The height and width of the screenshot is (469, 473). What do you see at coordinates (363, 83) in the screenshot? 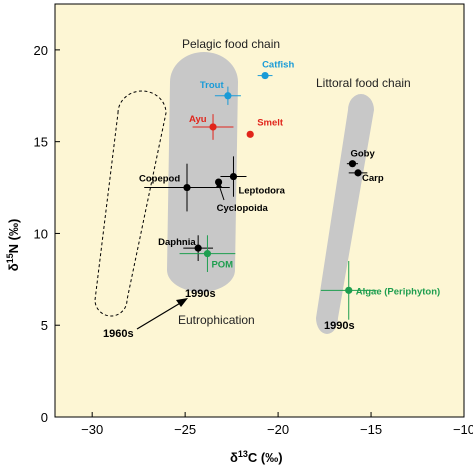
I see `littoral-food-chain-label: Littoral food chain` at bounding box center [363, 83].